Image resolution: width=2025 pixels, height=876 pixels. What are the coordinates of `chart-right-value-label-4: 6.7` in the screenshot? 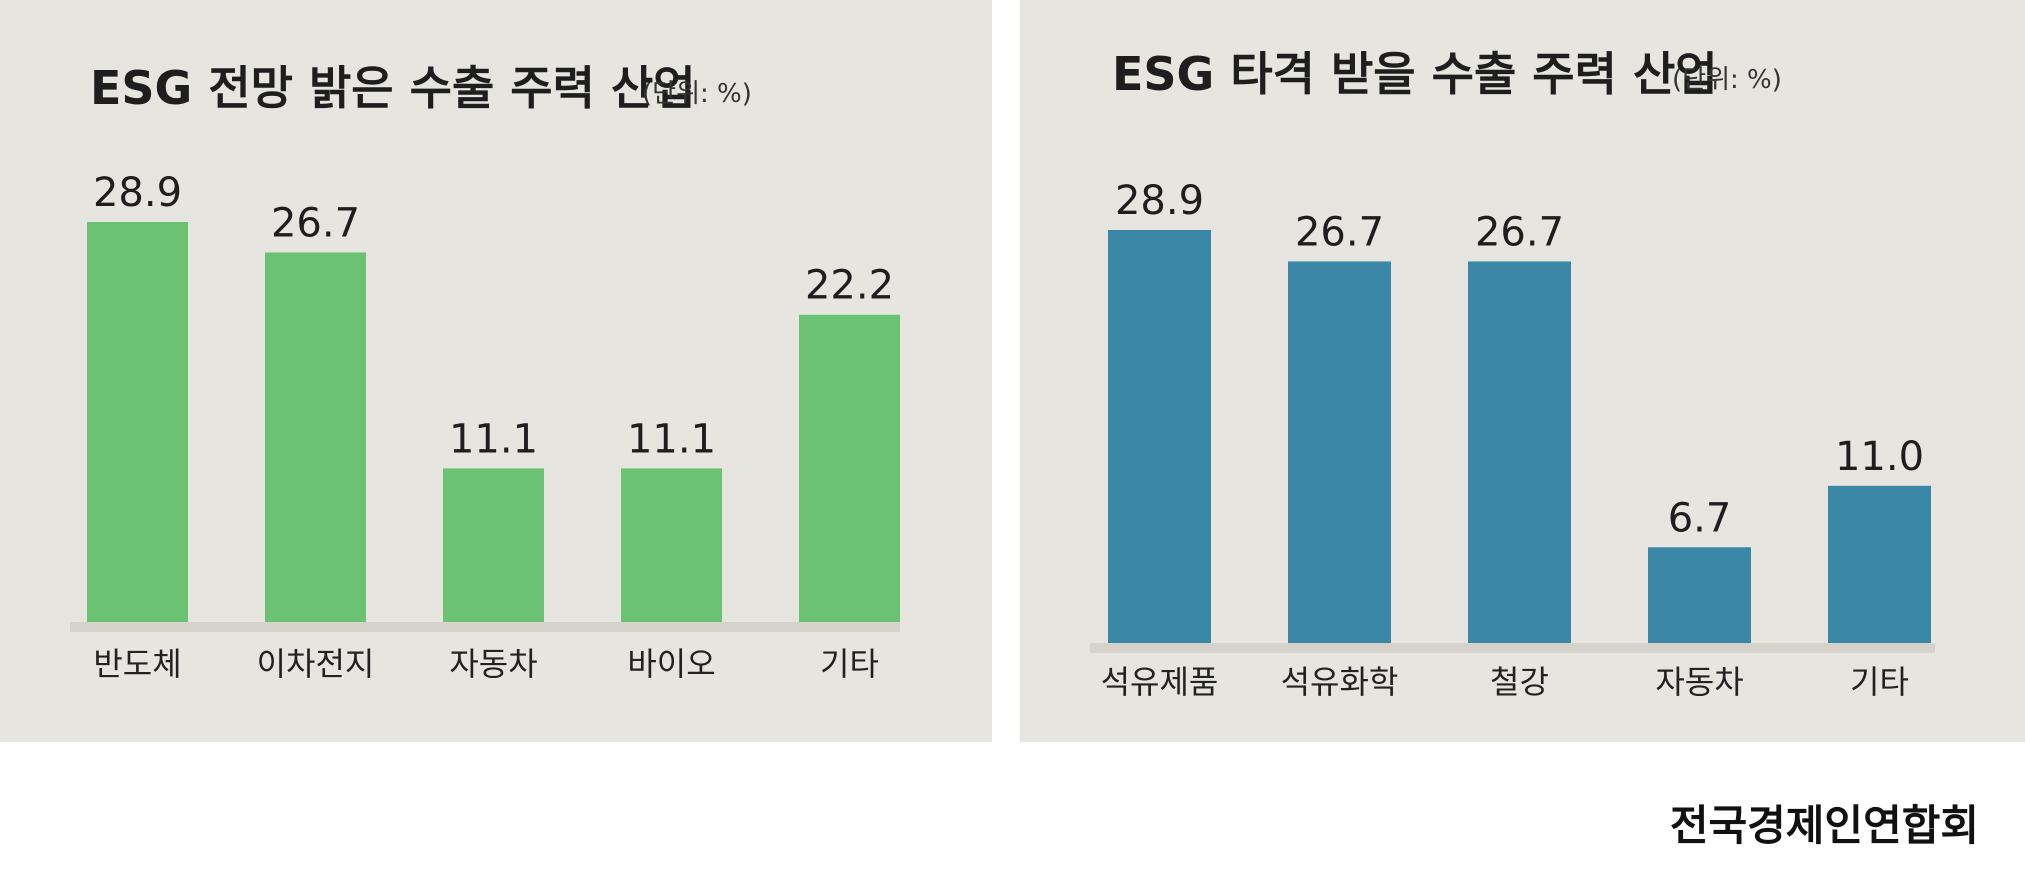 It's located at (1700, 518).